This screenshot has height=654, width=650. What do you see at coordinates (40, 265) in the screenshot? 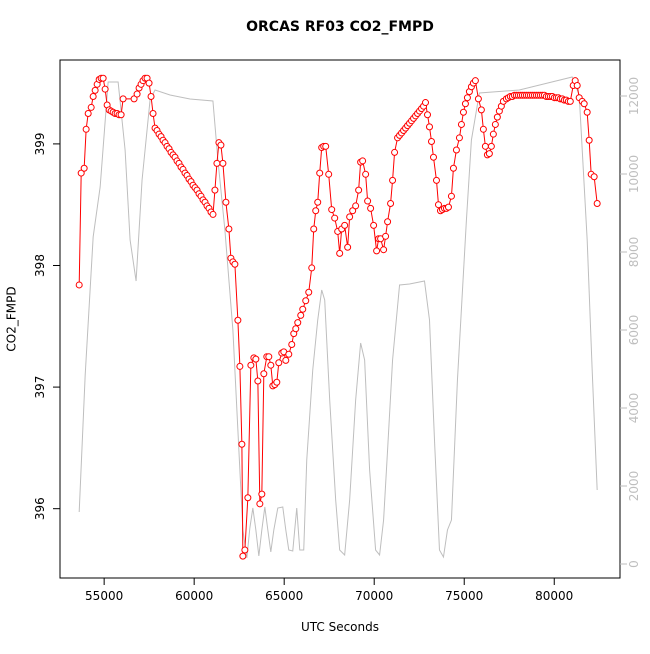
I see `y-tick-label: 398` at bounding box center [40, 265].